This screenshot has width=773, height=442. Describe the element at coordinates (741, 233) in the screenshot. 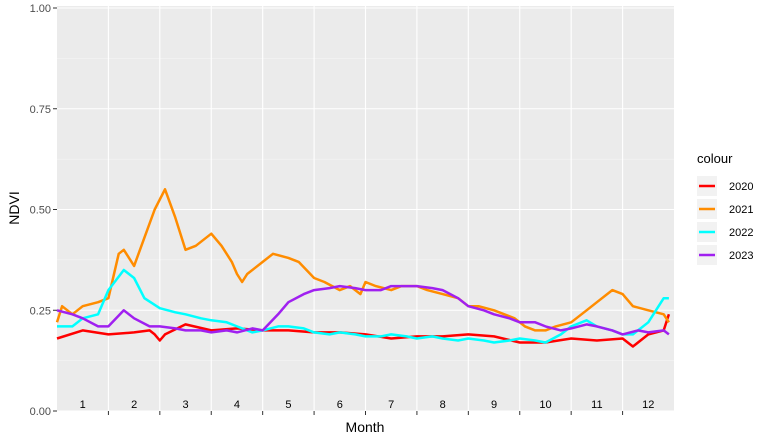

I see `legend-label-2022: 2022` at that location.